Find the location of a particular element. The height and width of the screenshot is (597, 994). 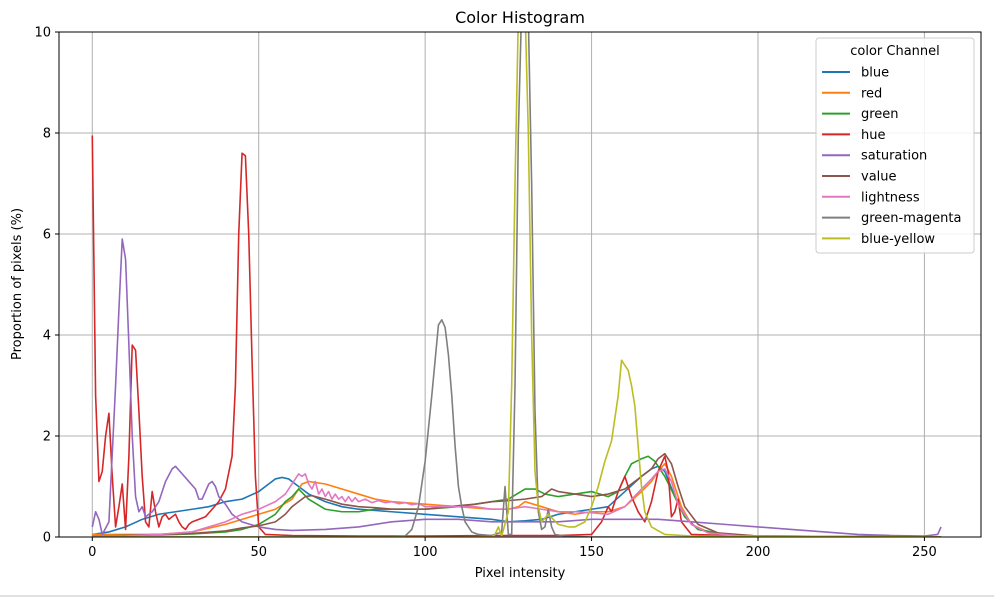

y-axis-label: Proportion of pixels (%) is located at coordinates (17, 284).